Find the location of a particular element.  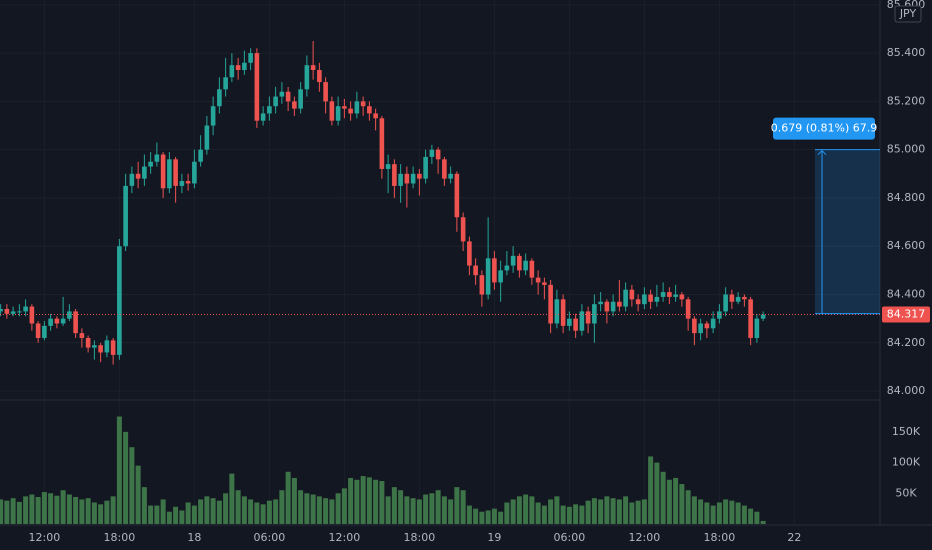

y-tick-label: 84.400 is located at coordinates (906, 294).